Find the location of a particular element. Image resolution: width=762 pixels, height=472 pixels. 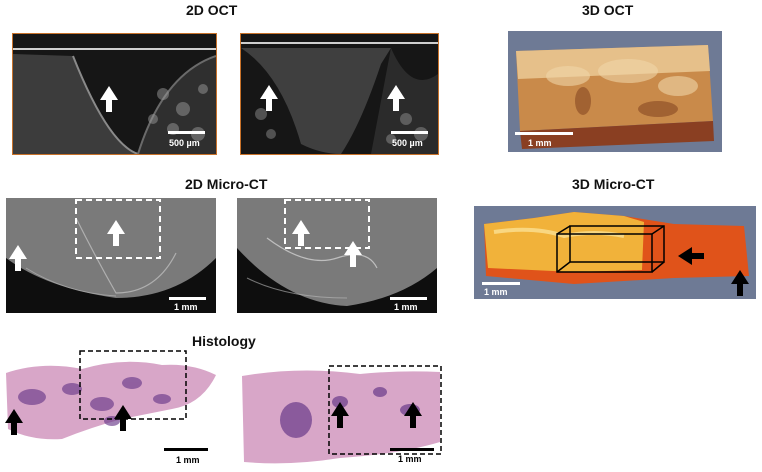

oct2d-right-image: 500 µm is located at coordinates (339, 94).